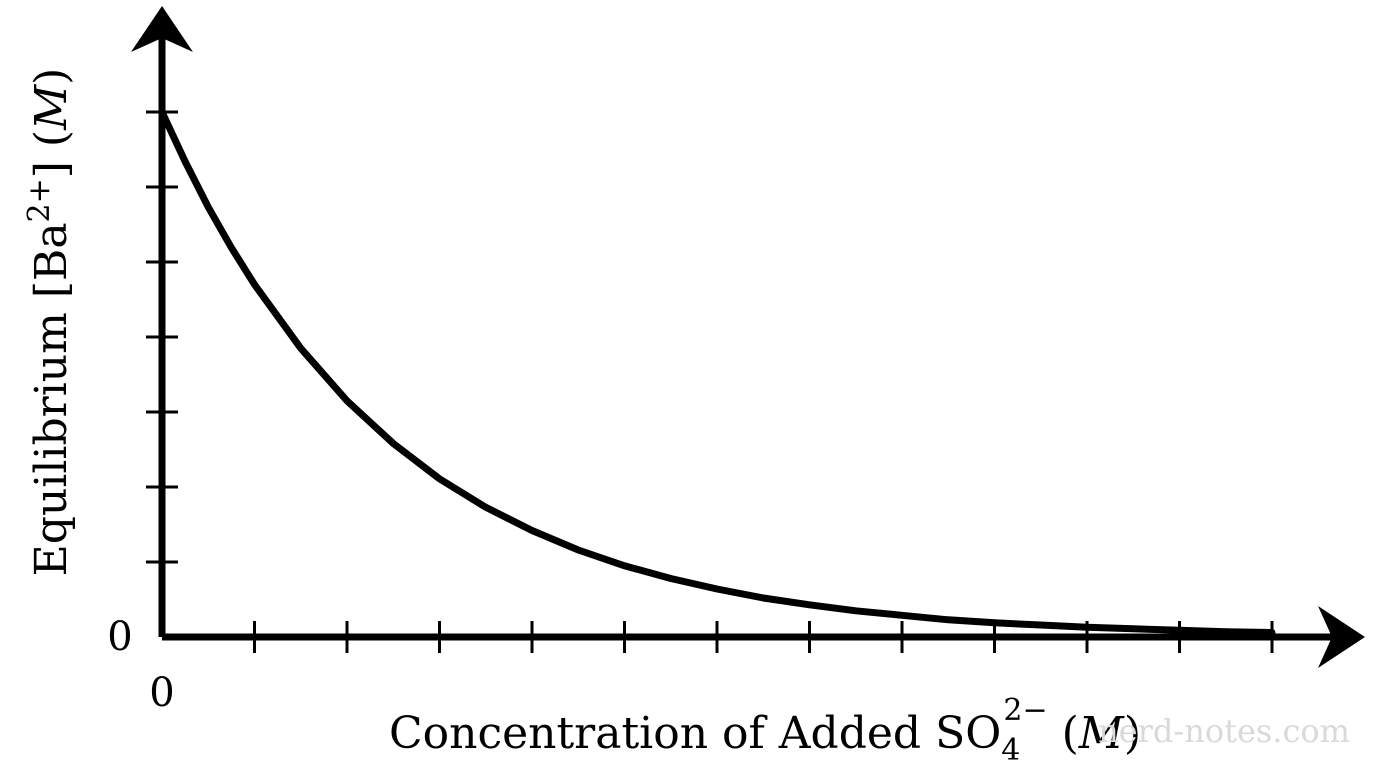  What do you see at coordinates (162, 29) in the screenshot?
I see `y-axis-arrow-icon` at bounding box center [162, 29].